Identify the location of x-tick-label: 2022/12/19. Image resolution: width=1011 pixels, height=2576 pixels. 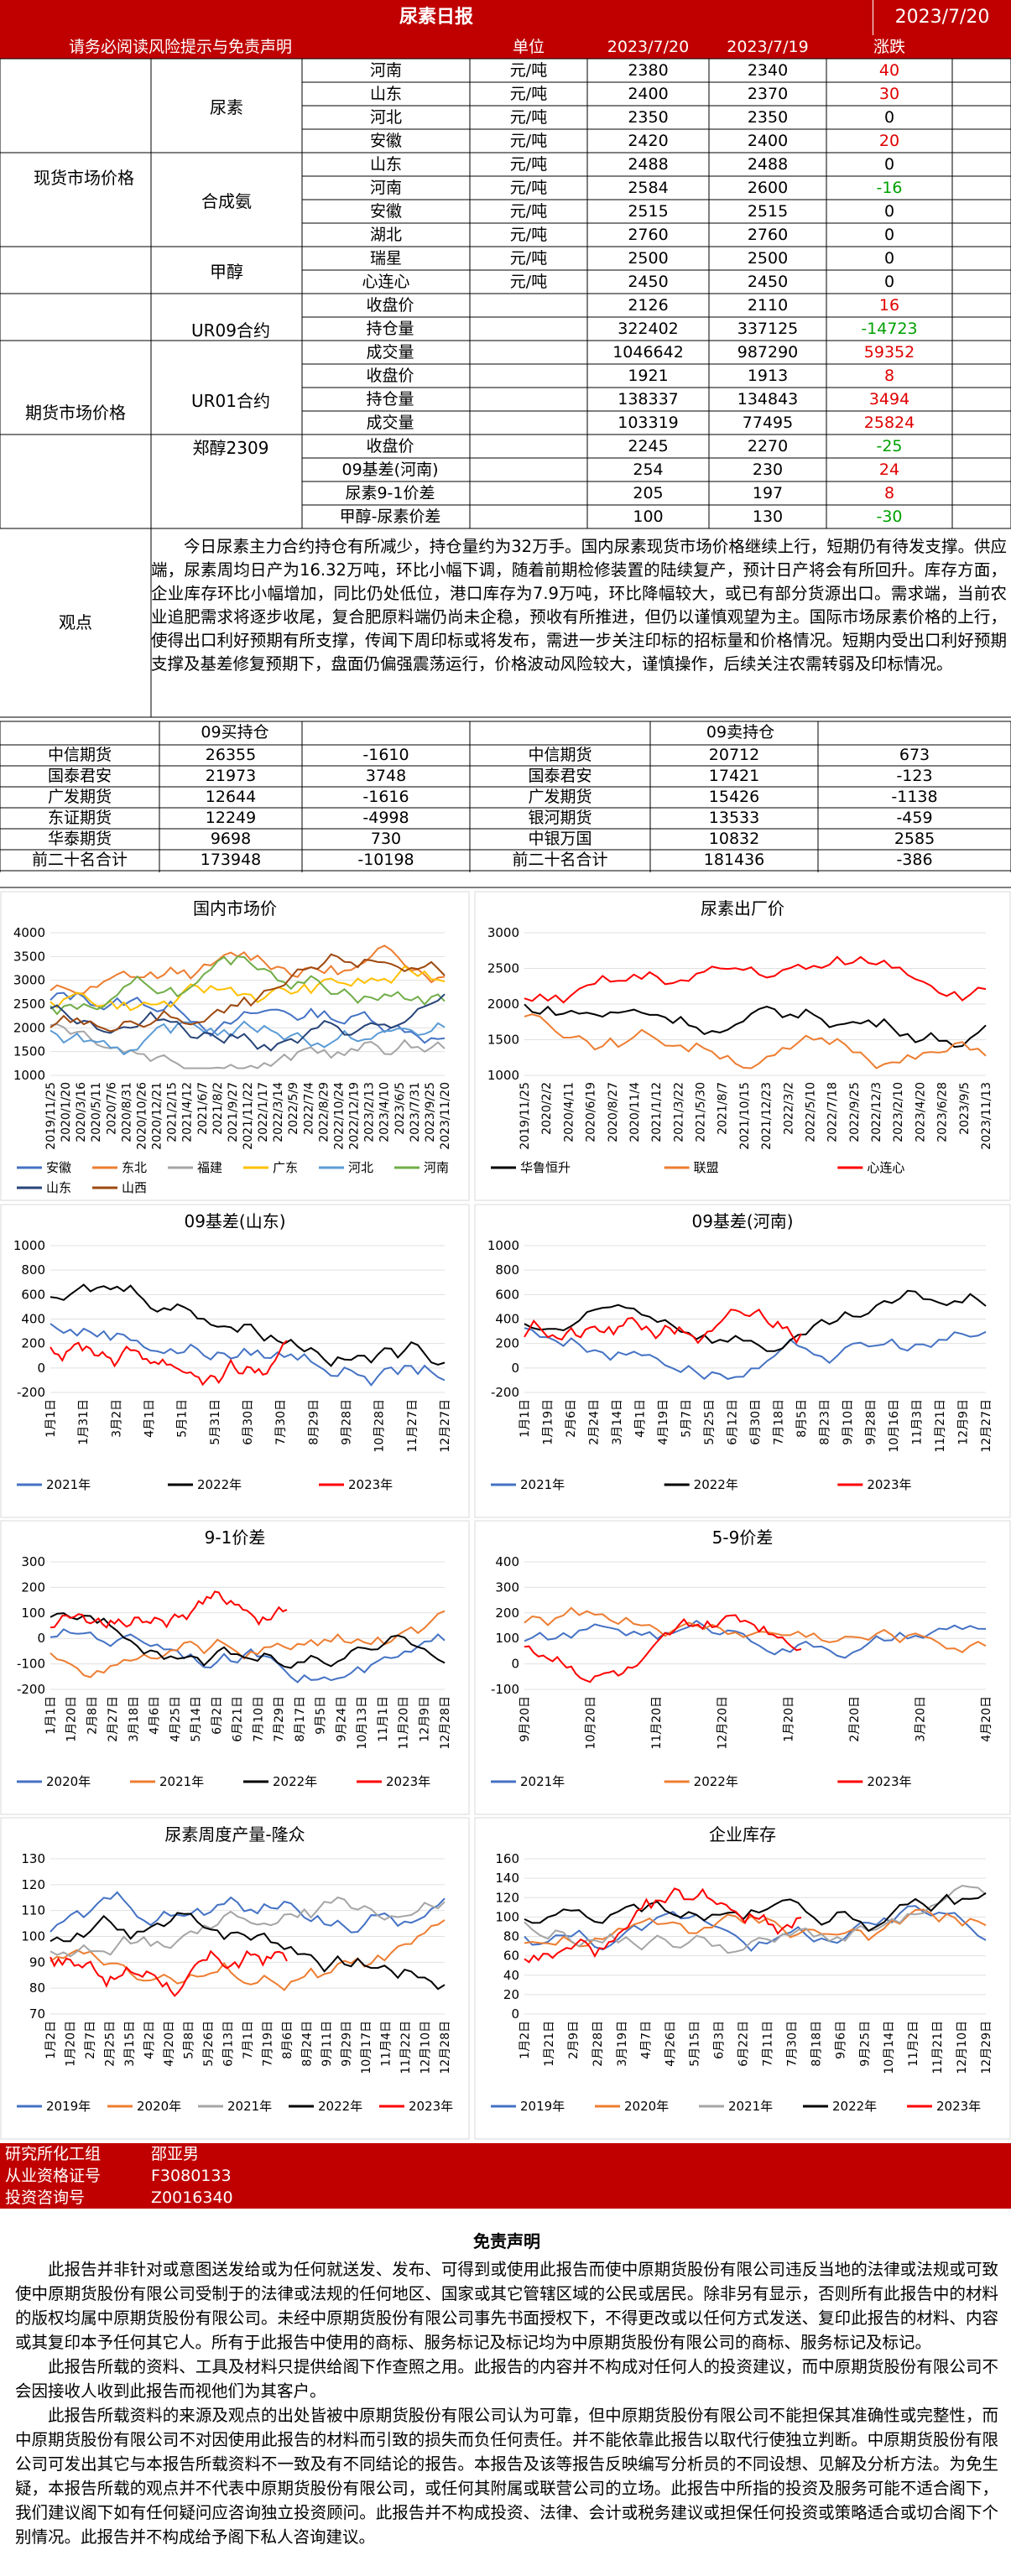
(355, 1116).